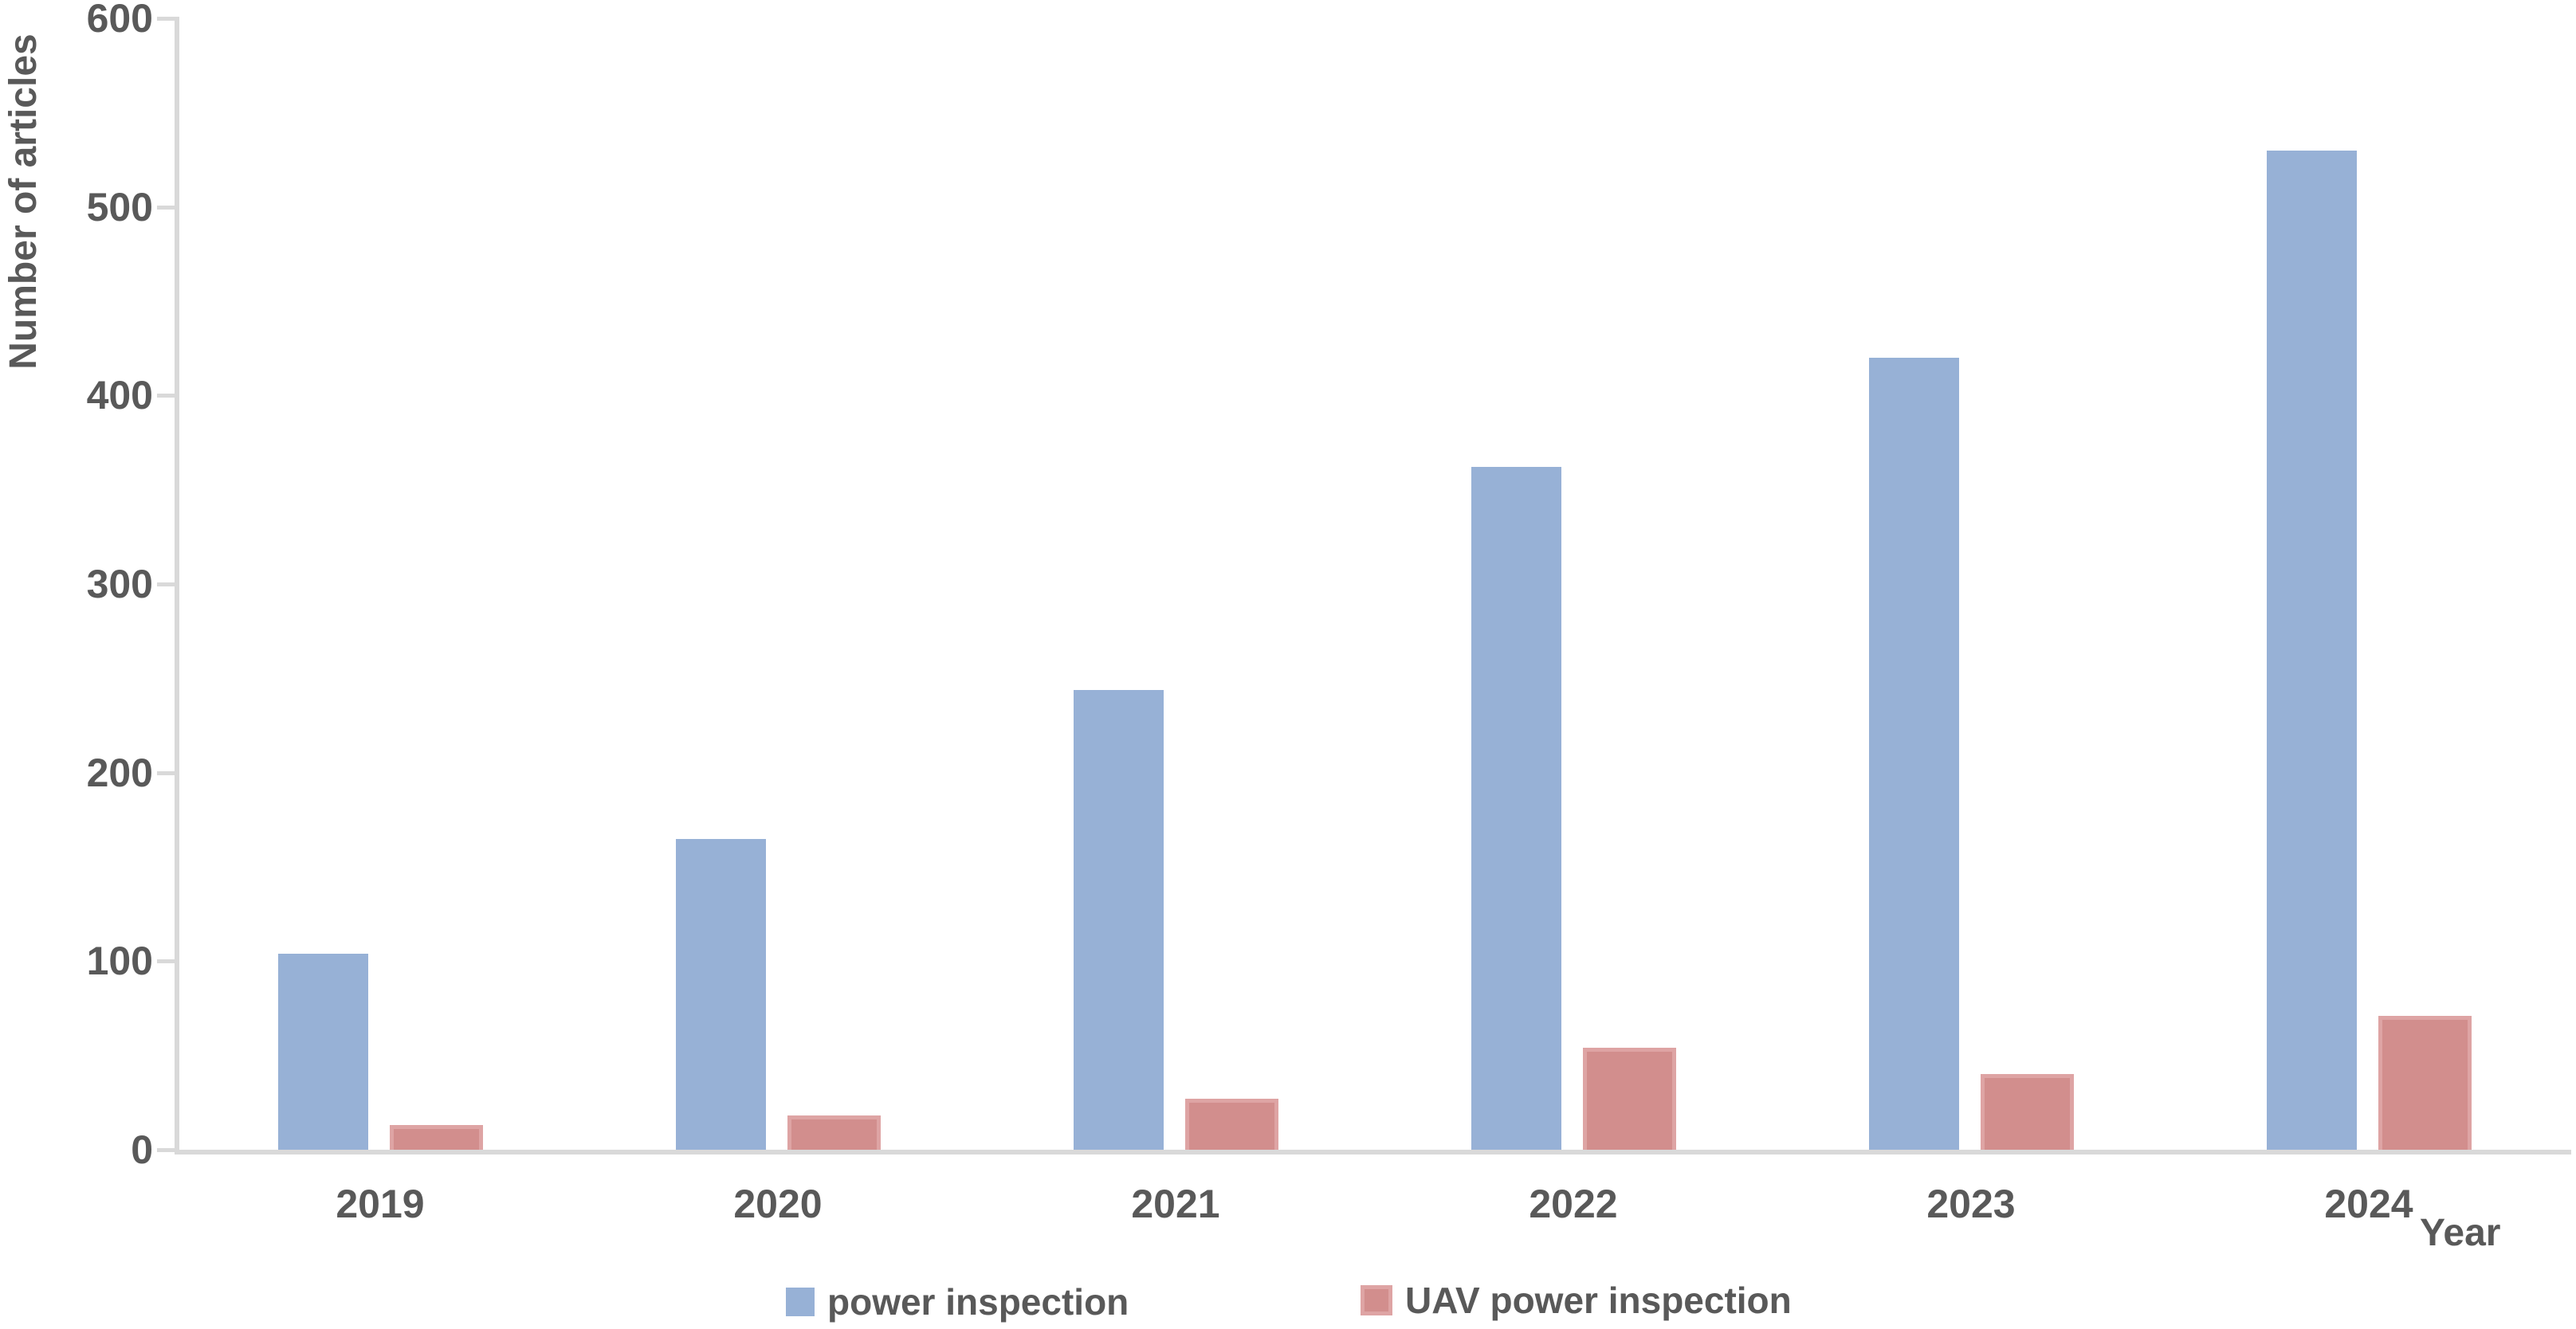  I want to click on bar-UAV-power-inspection-2022, so click(1629, 1099).